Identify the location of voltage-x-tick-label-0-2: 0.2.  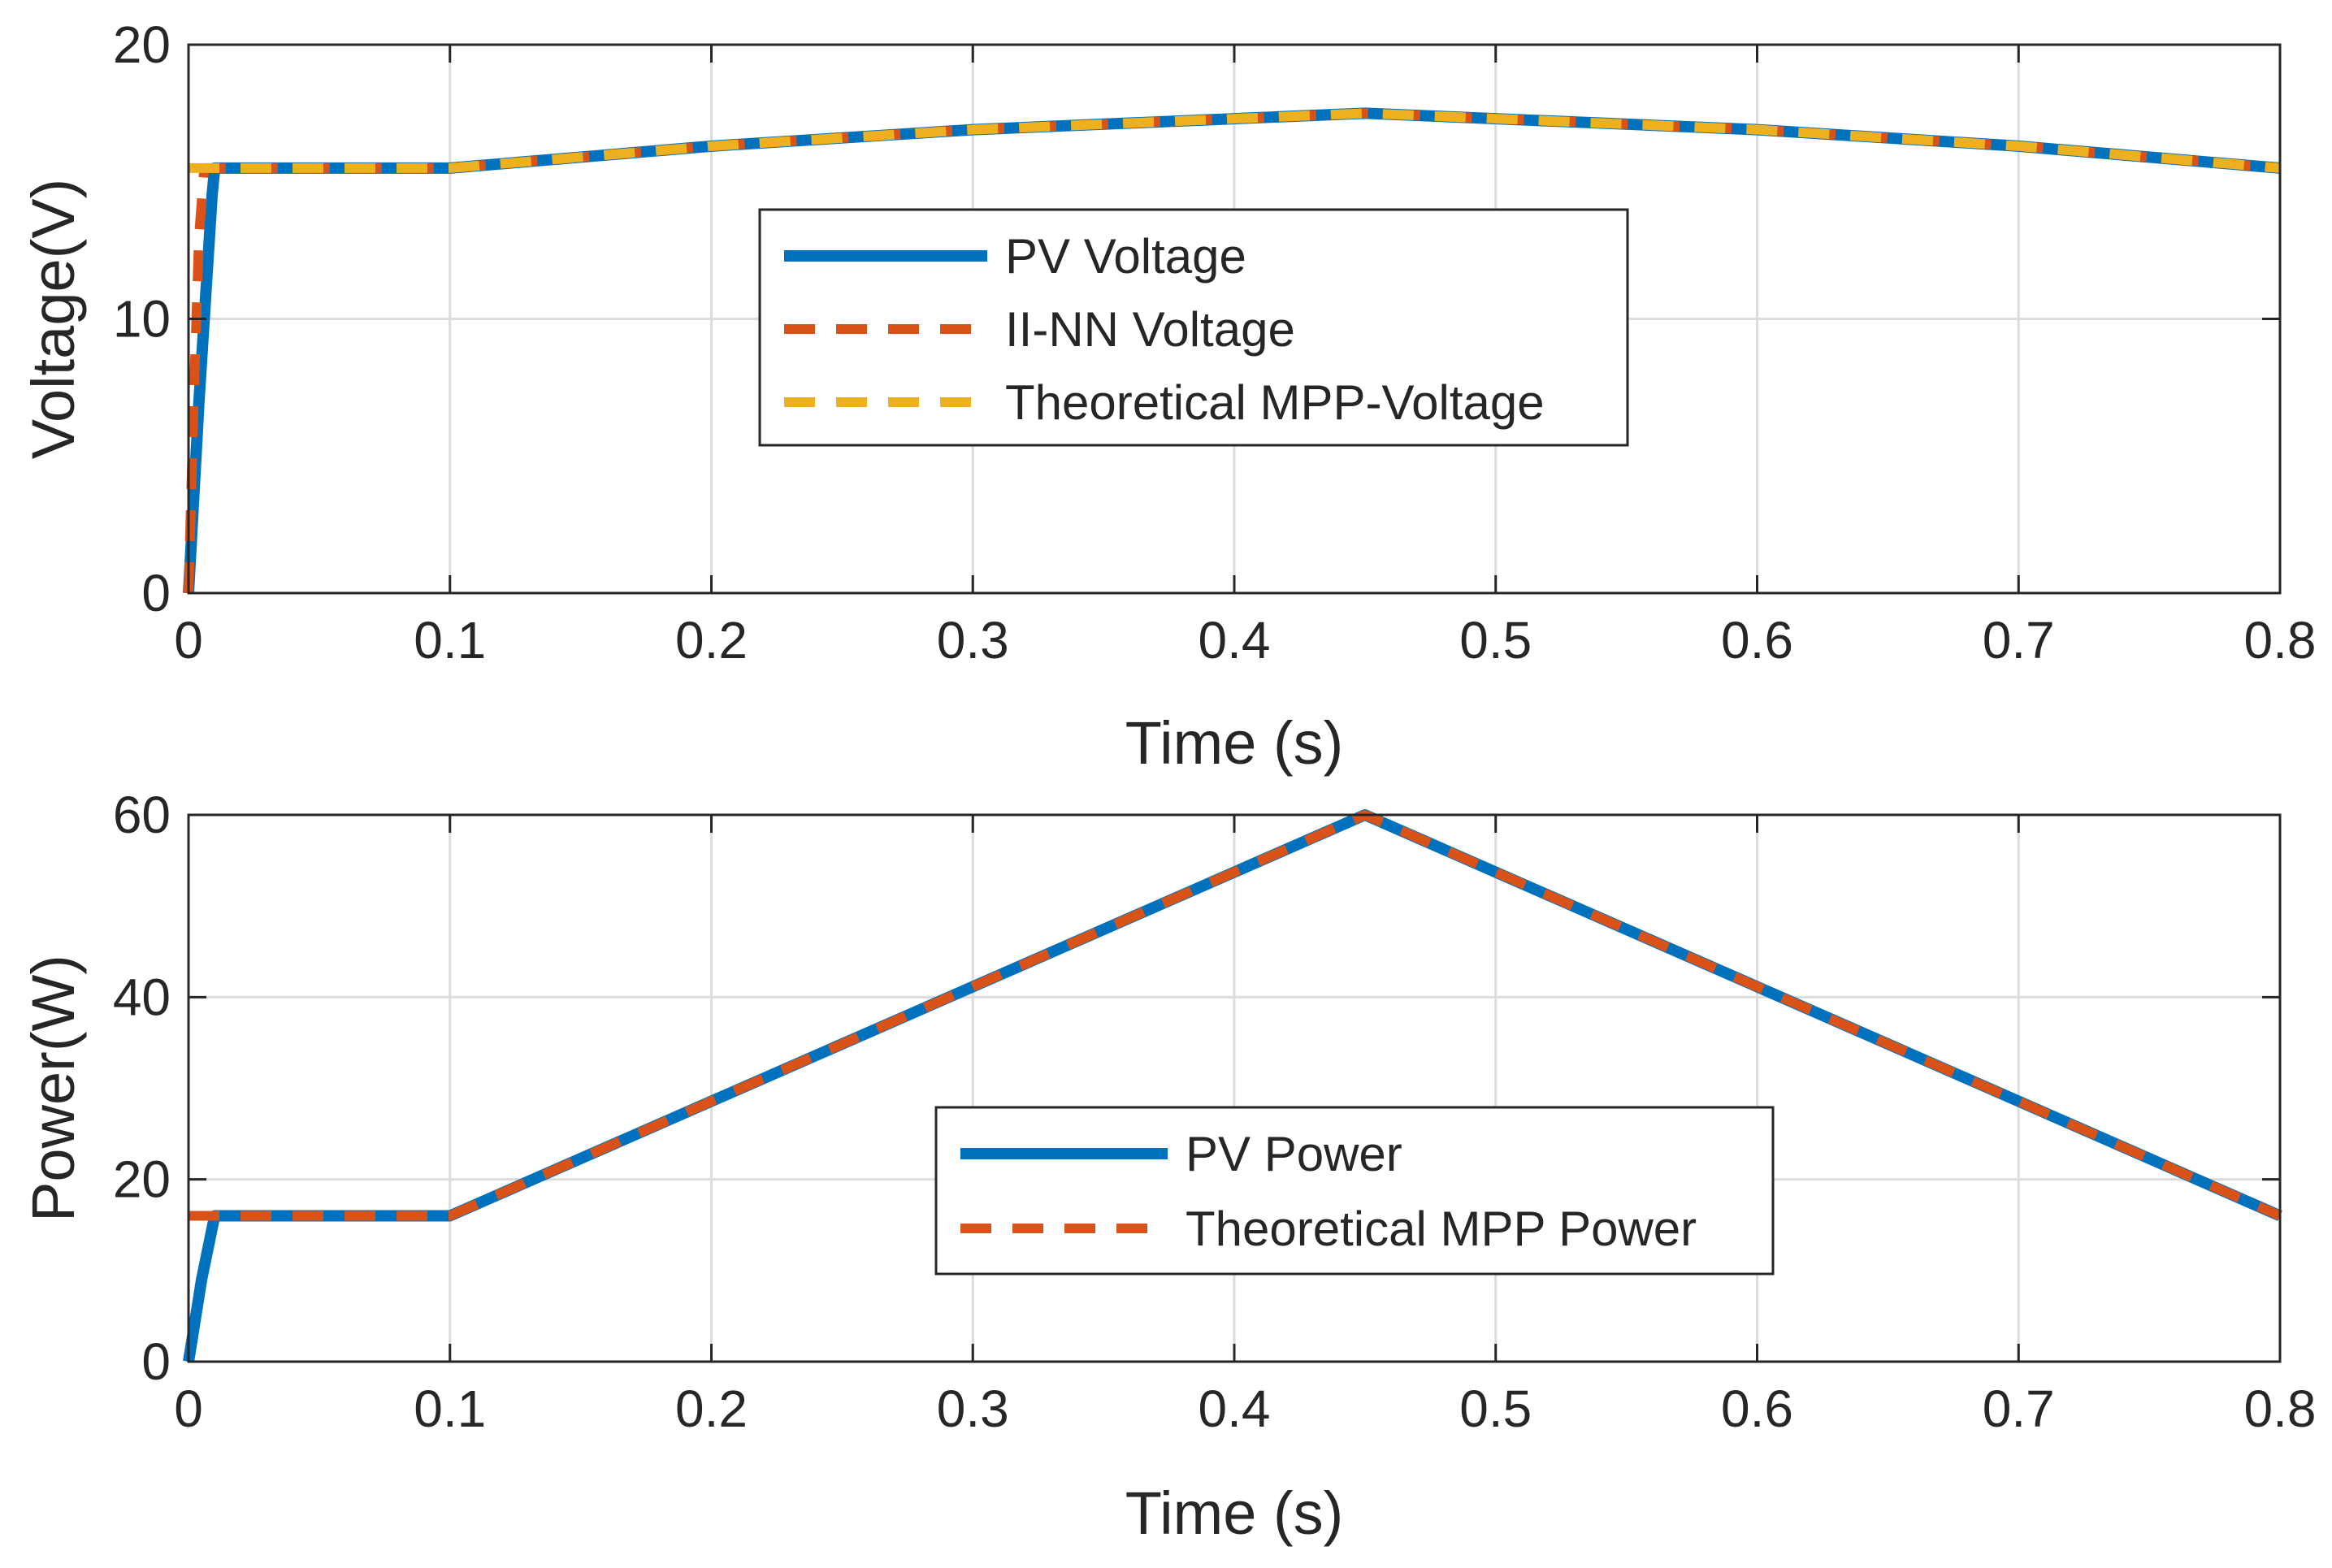
(712, 640).